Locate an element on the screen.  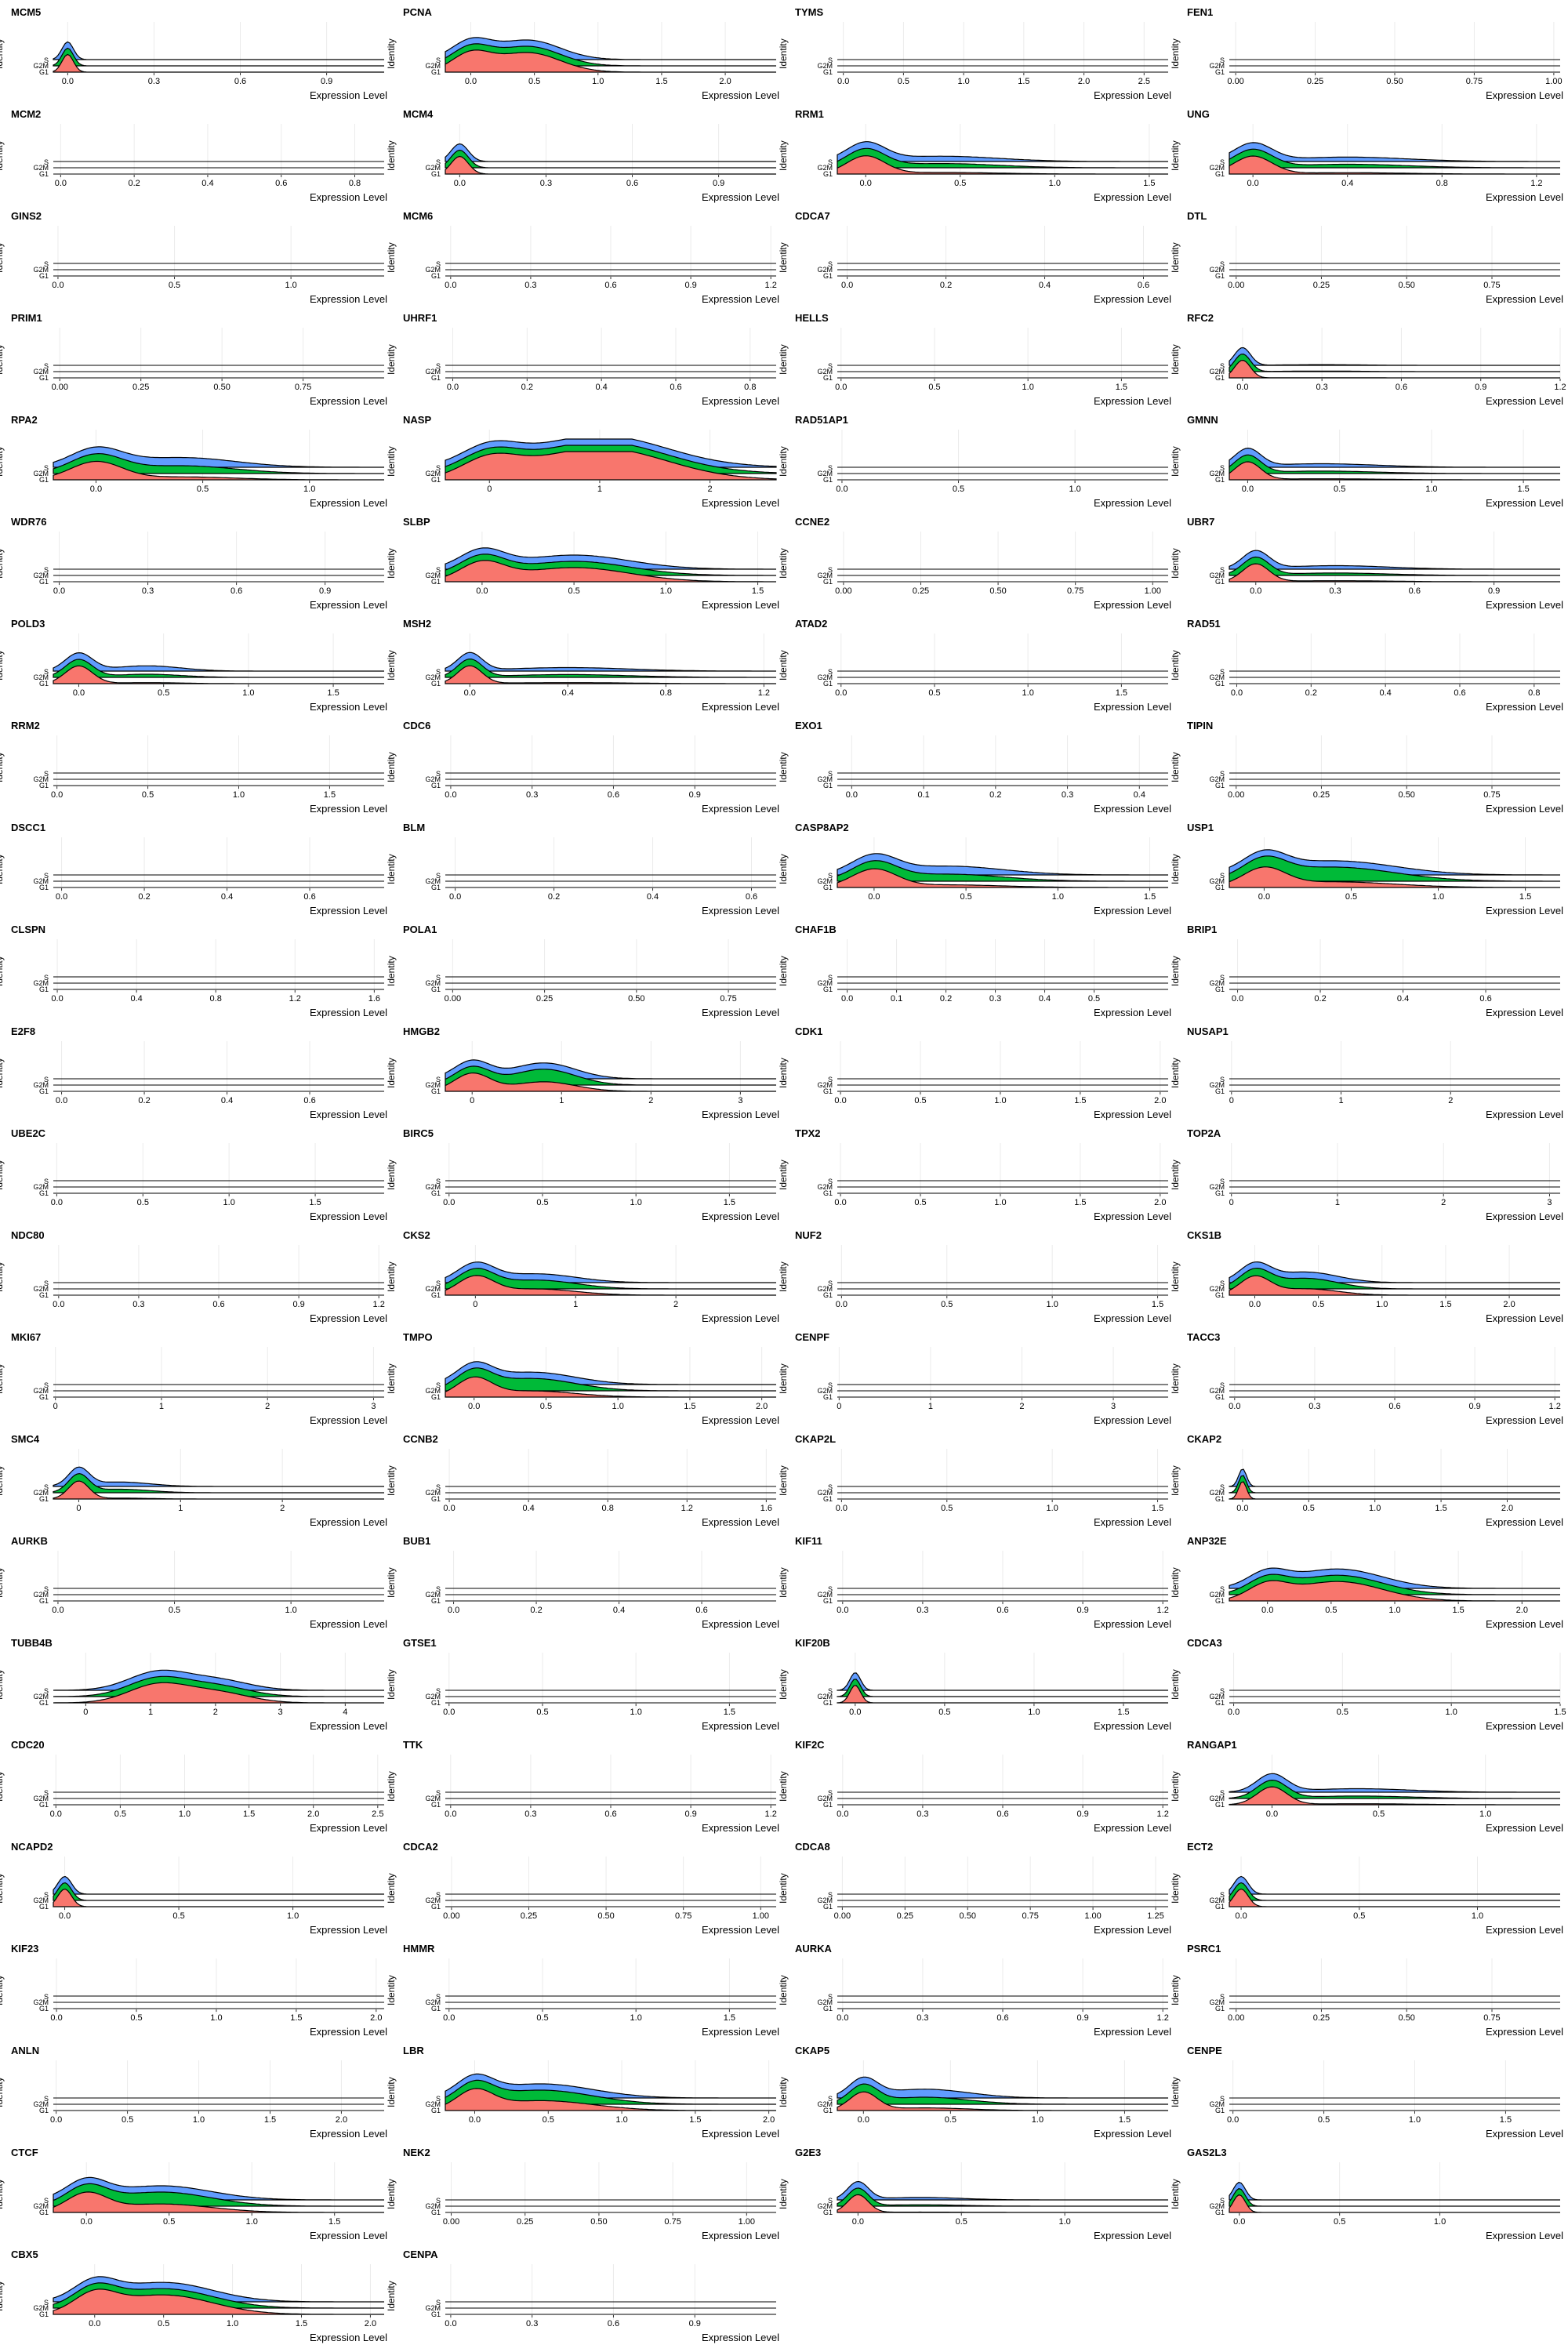
gene-title: RAD51 is located at coordinates (1204, 624).